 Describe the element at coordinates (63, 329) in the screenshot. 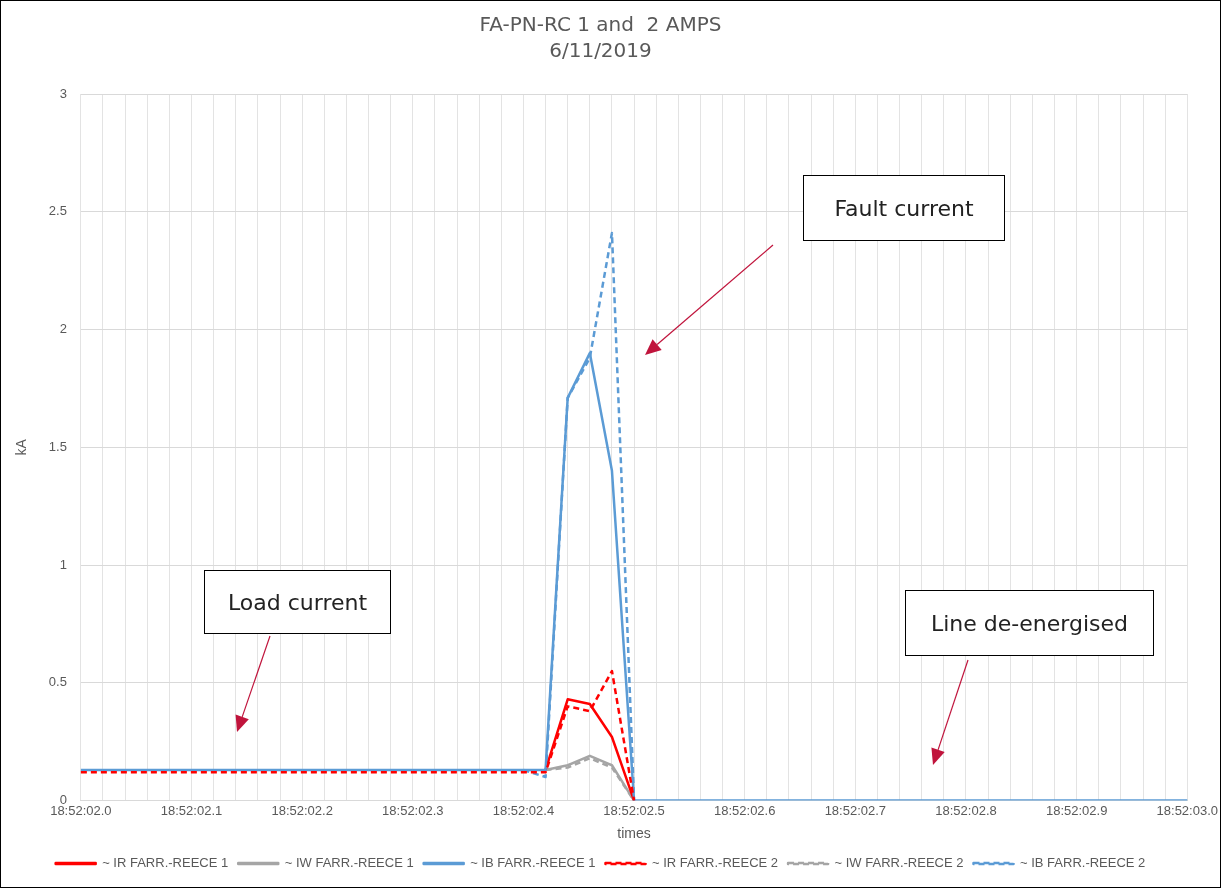

I see `y-tick-label: 2` at that location.